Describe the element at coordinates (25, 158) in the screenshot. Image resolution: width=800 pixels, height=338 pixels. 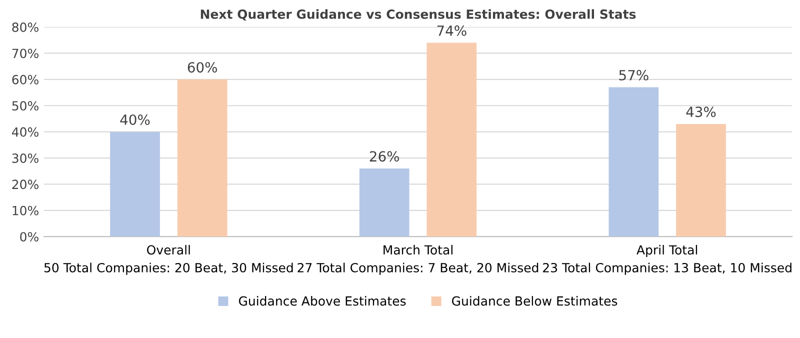
I see `y-tick-label: 30%` at that location.